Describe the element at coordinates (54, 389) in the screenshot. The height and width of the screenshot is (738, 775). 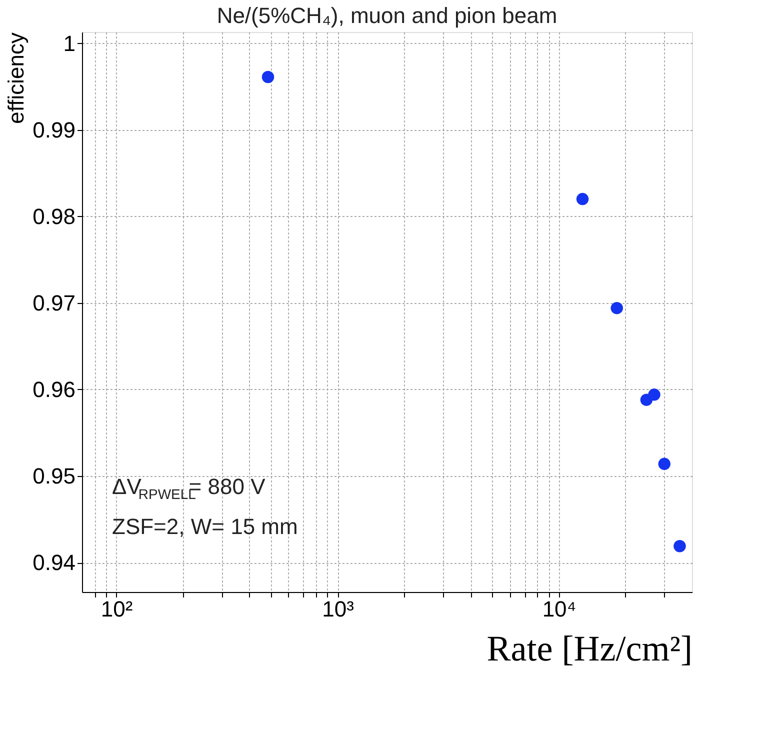
I see `y-tick-label: 0.96` at that location.